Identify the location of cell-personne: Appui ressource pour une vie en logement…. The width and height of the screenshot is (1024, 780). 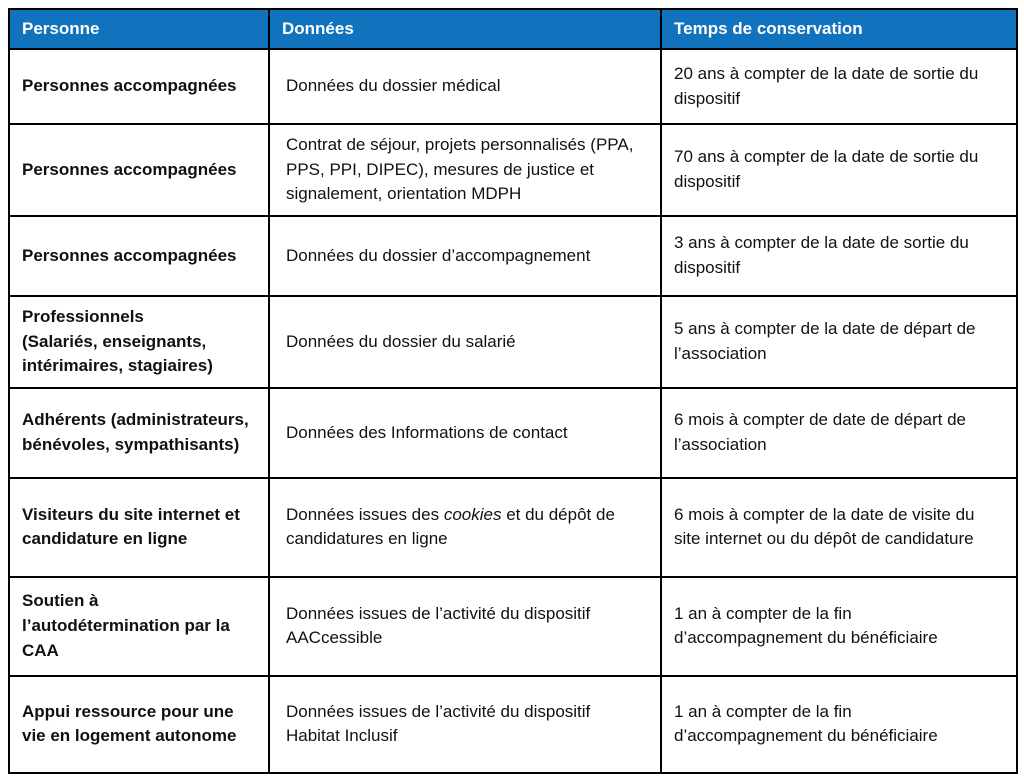
(139, 724).